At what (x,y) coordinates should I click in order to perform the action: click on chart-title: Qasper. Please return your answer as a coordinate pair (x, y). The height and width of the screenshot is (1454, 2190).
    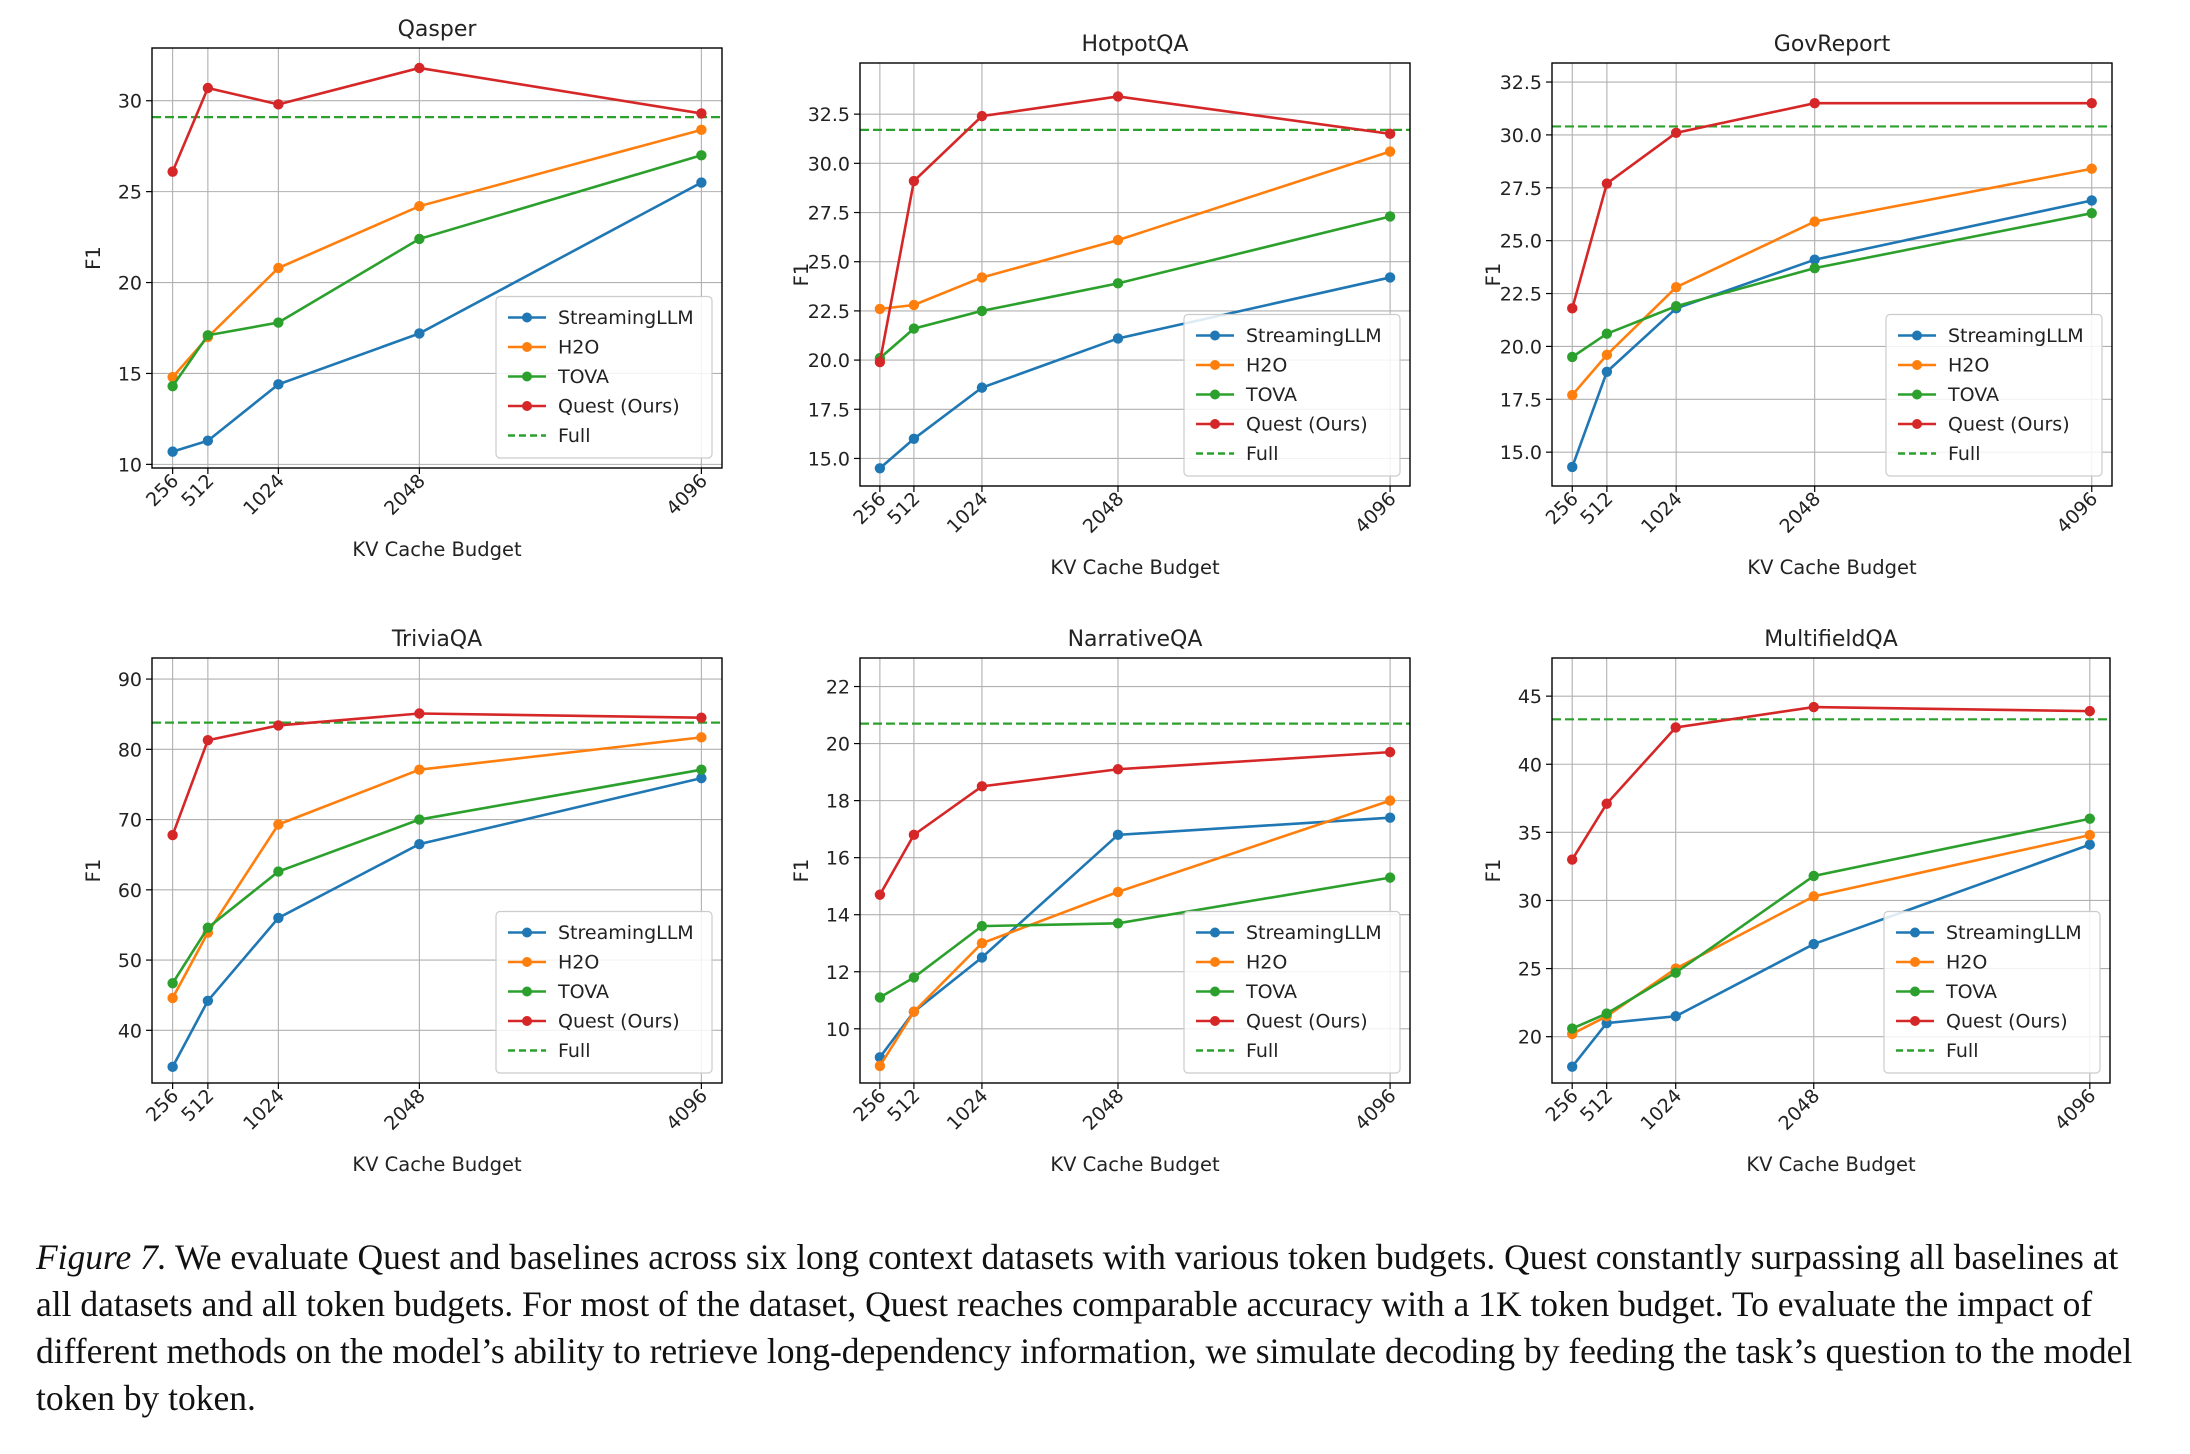
    Looking at the image, I should click on (438, 29).